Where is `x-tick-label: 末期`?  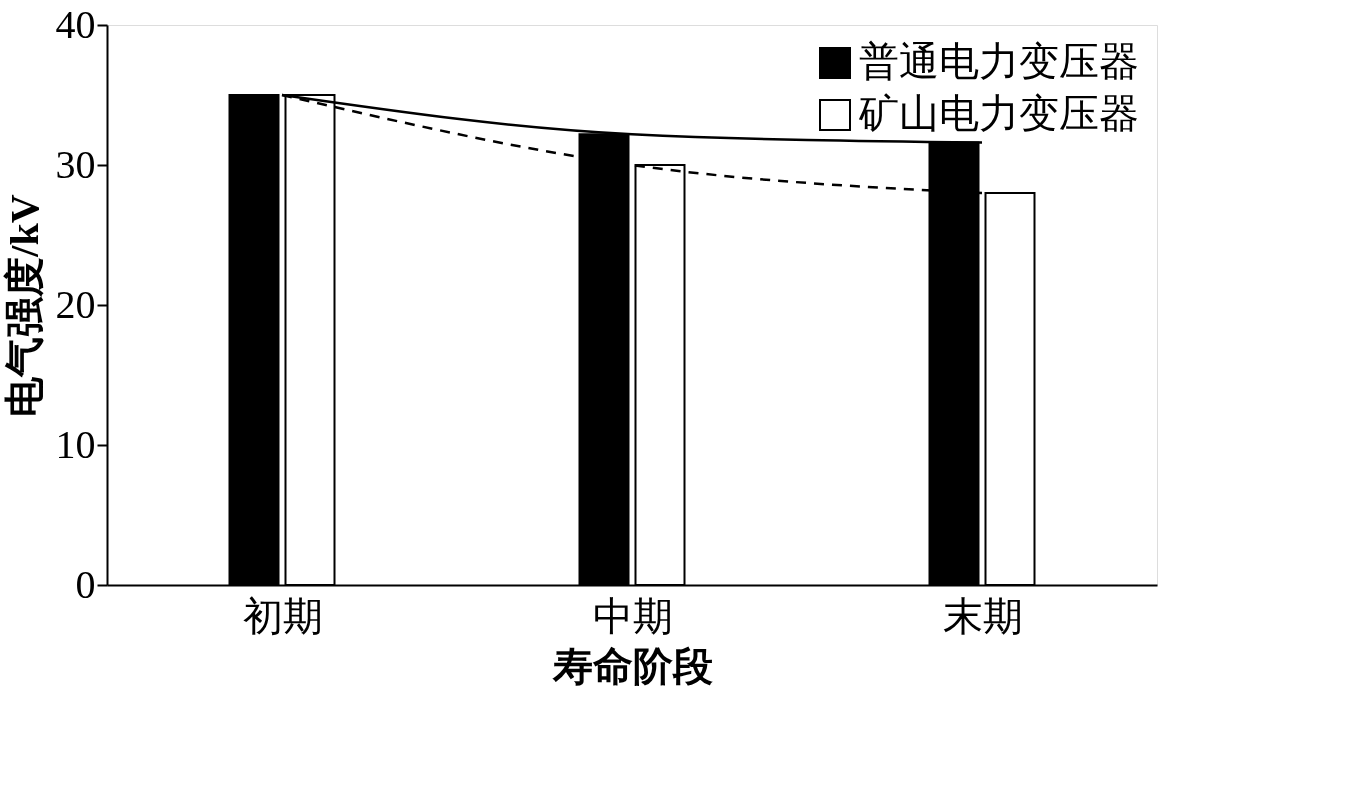 x-tick-label: 末期 is located at coordinates (982, 616).